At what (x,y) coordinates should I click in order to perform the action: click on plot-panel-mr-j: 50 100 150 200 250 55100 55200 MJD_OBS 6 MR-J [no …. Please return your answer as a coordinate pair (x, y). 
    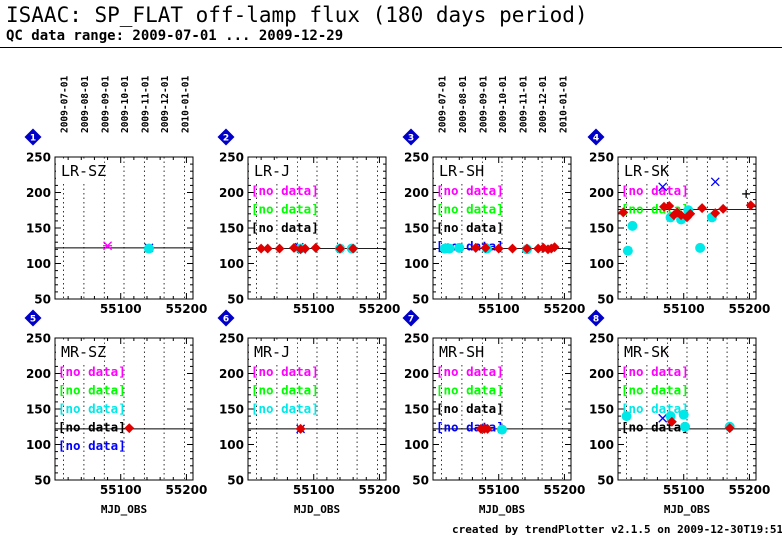
    Looking at the image, I should click on (309, 412).